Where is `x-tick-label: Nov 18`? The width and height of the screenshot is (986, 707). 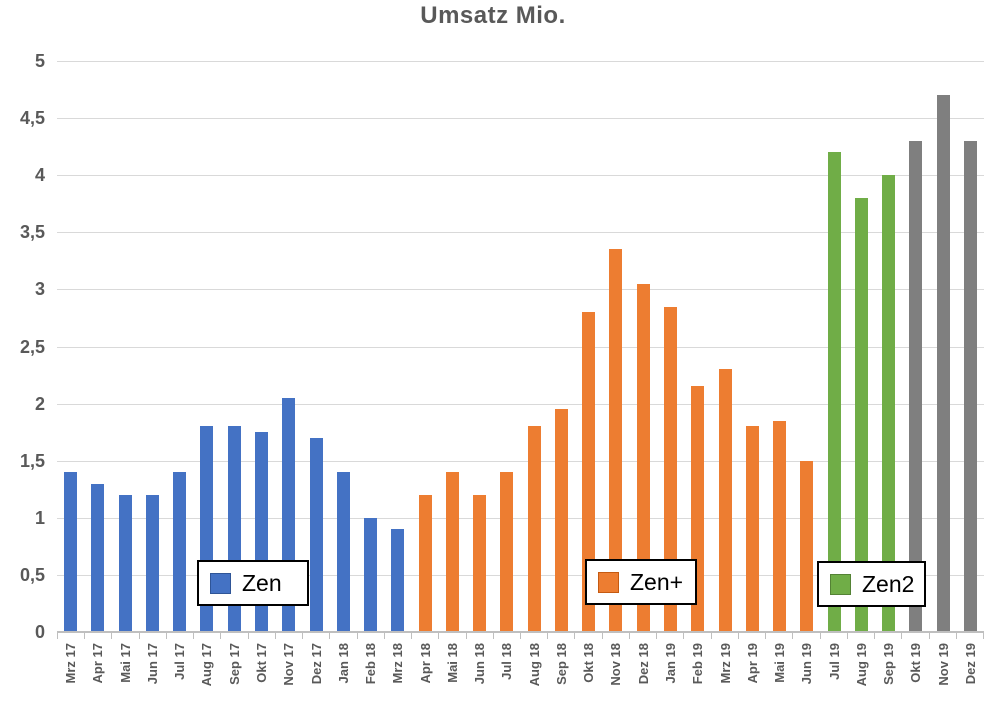
x-tick-label: Nov 18 is located at coordinates (616, 664).